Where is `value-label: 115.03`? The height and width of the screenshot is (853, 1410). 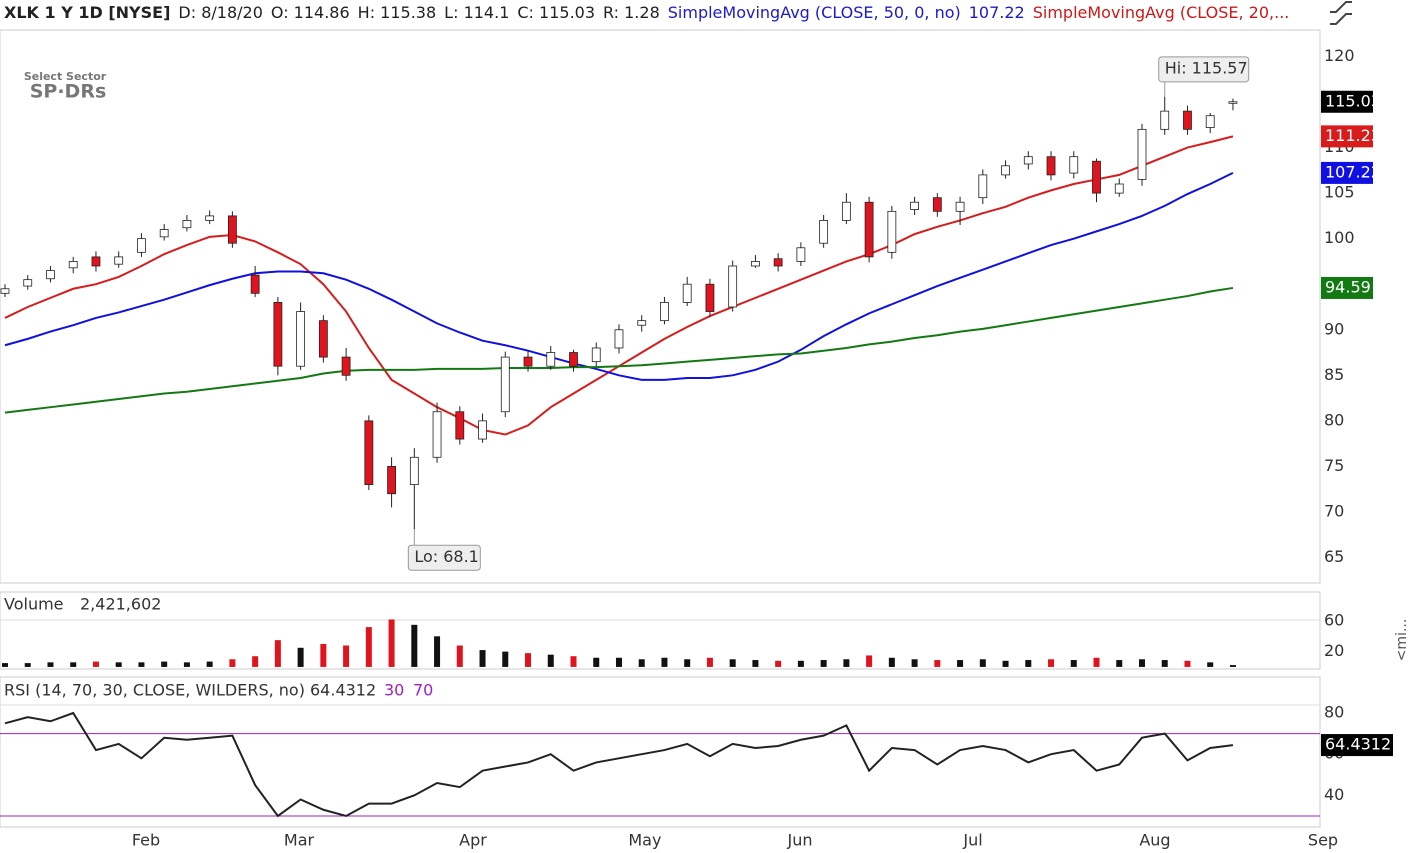
value-label: 115.03 is located at coordinates (1353, 100).